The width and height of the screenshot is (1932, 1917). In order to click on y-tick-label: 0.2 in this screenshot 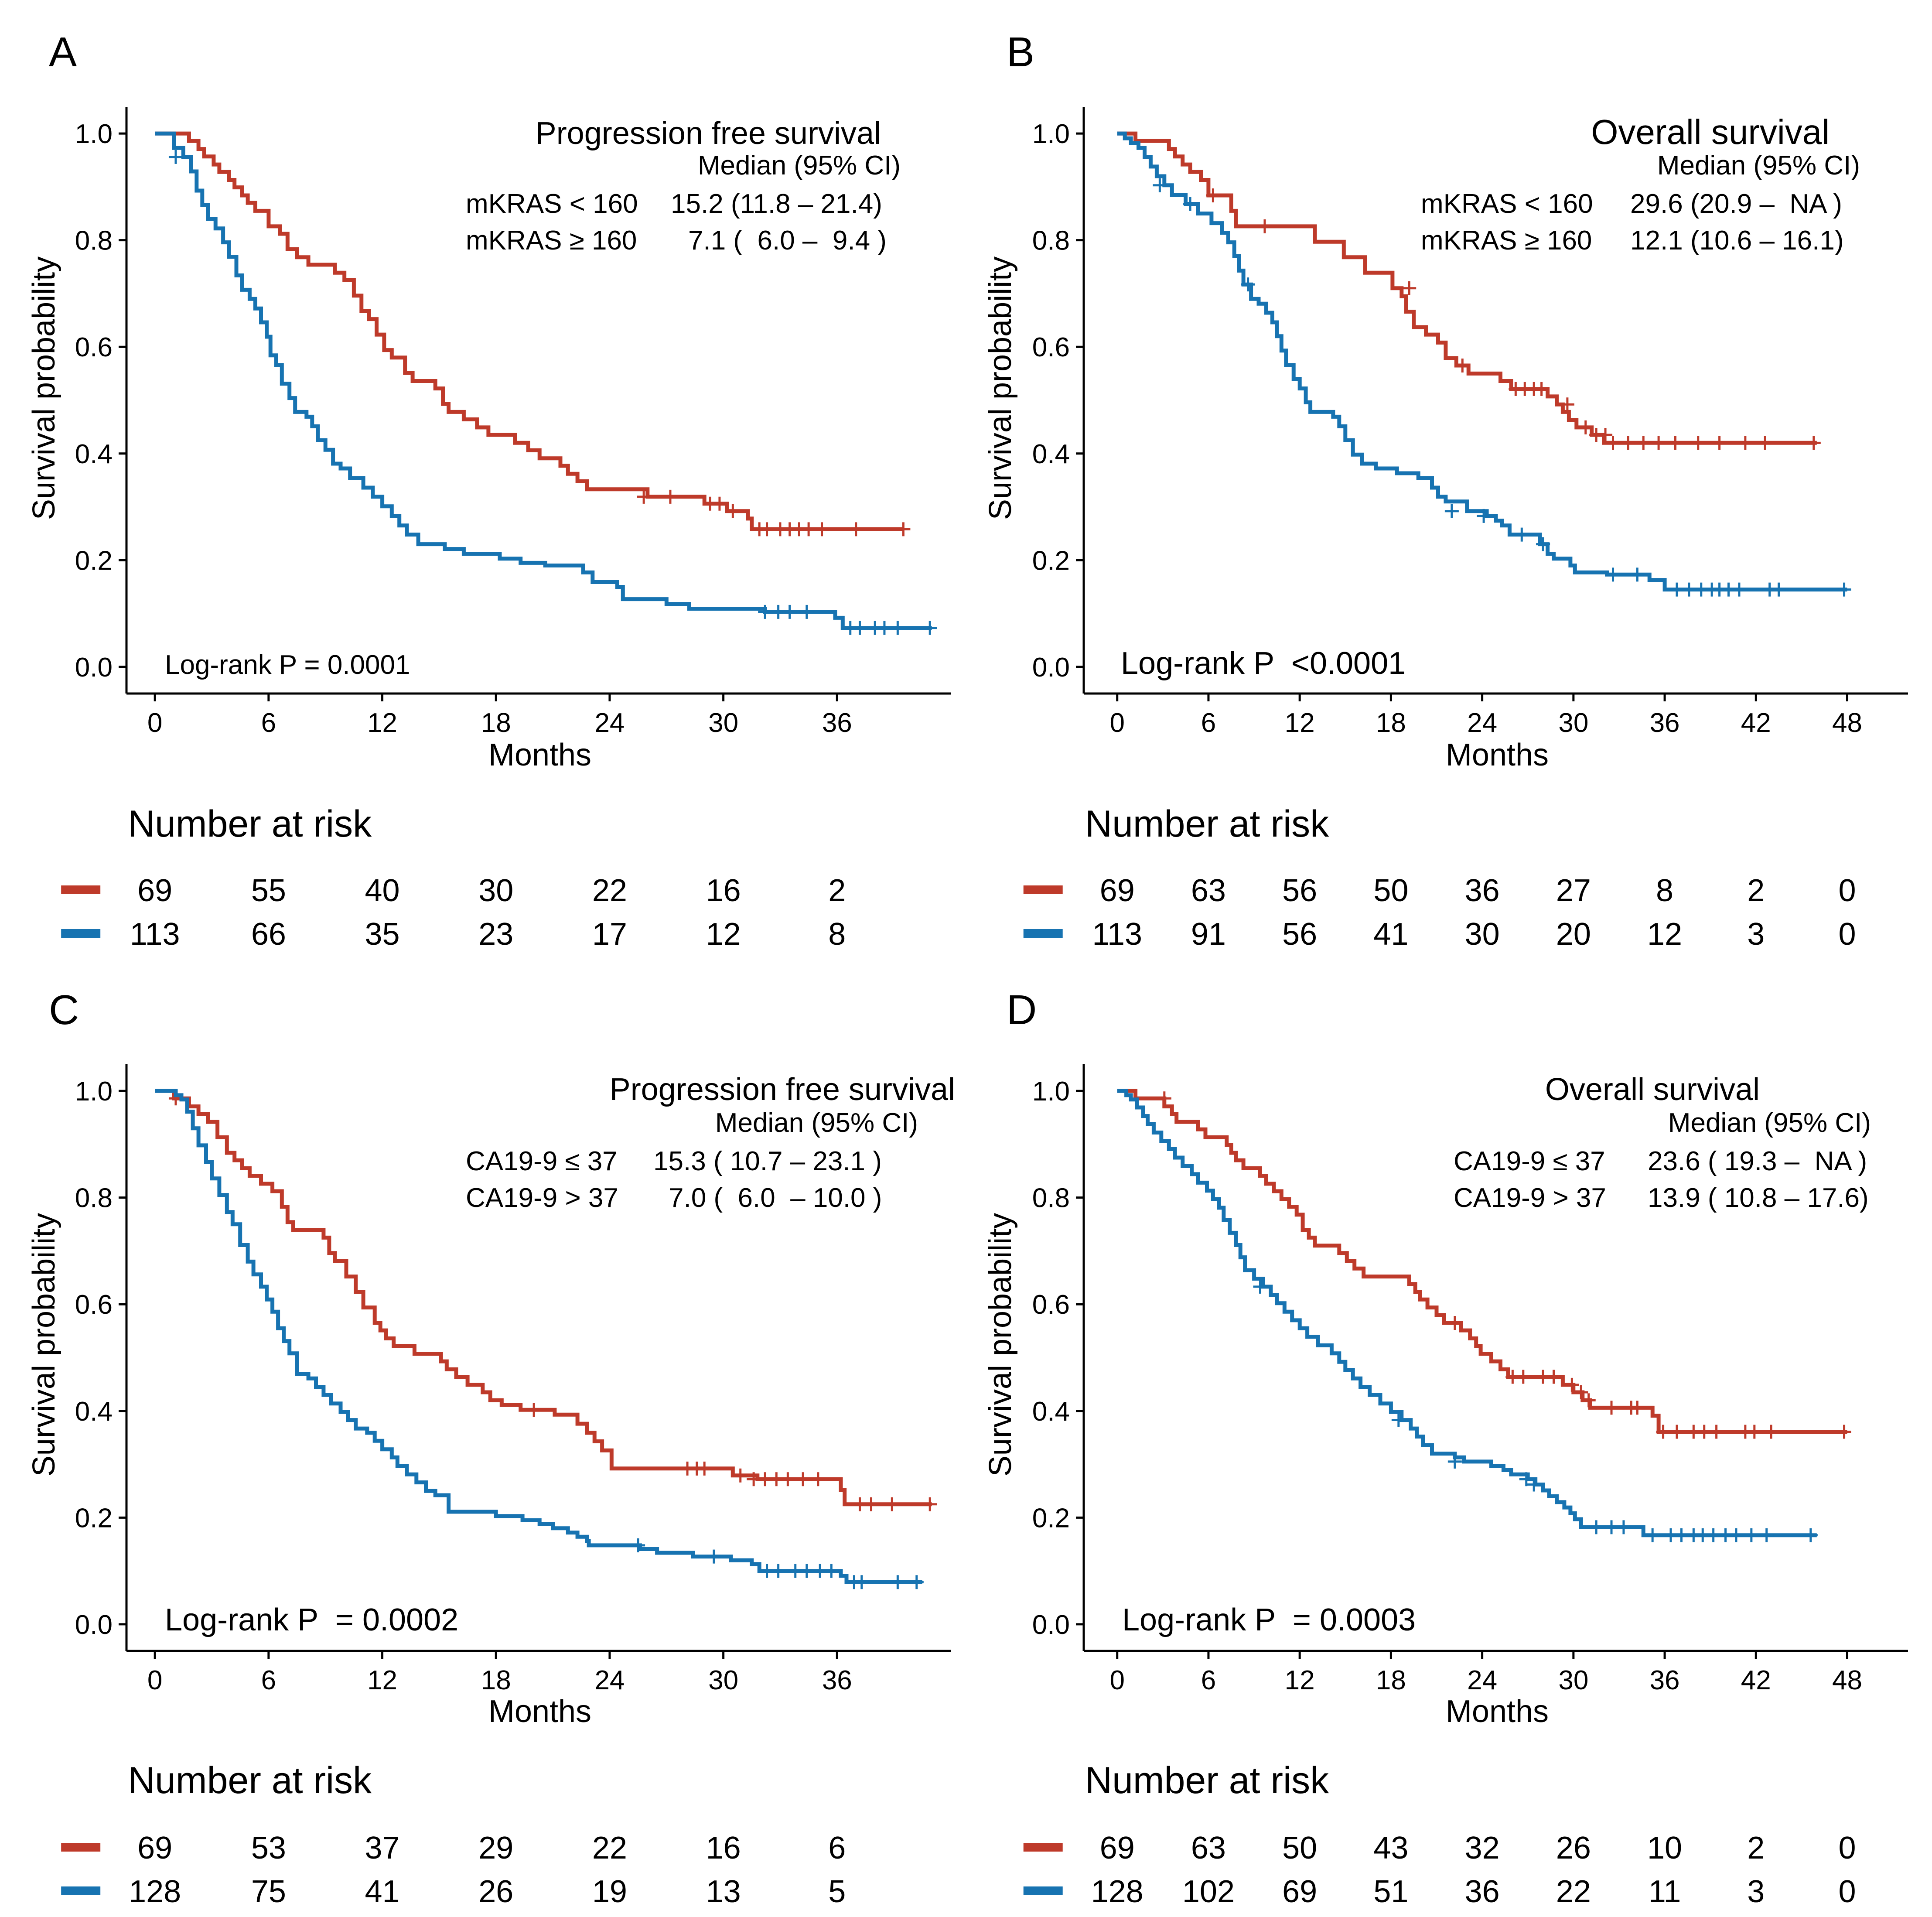, I will do `click(1051, 561)`.